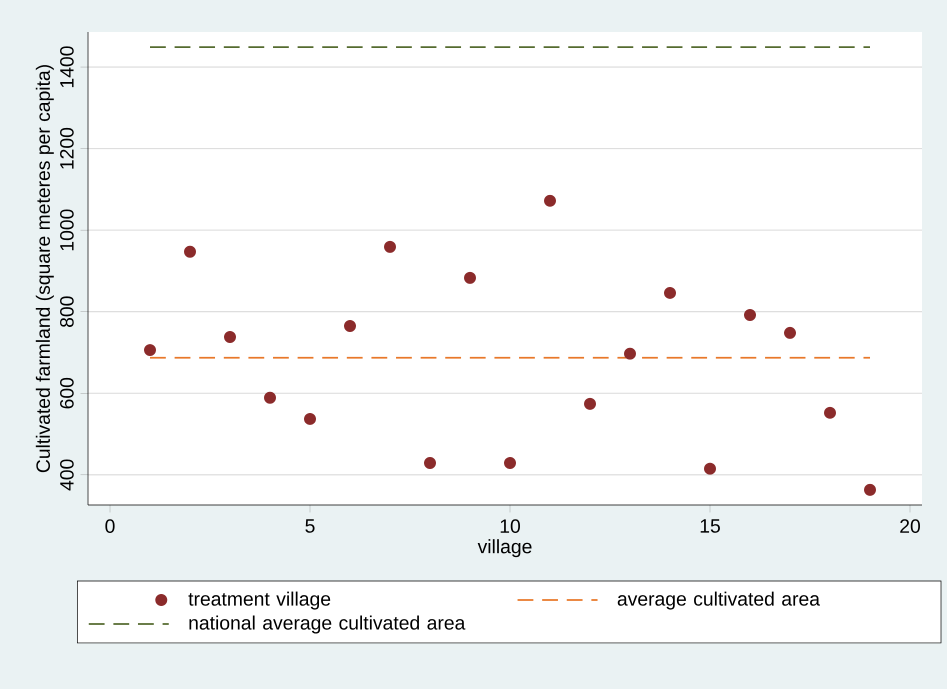 This screenshot has height=689, width=947. Describe the element at coordinates (719, 601) in the screenshot. I see `legend-label: average cultivated area` at that location.